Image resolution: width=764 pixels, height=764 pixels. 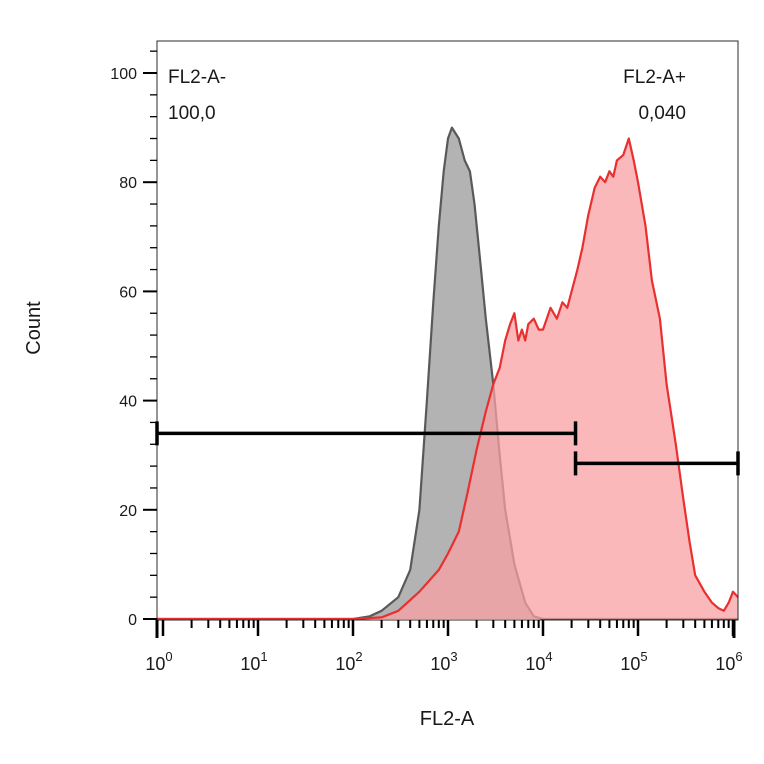 I want to click on gate-pos-value: 0,040, so click(x=662, y=113).